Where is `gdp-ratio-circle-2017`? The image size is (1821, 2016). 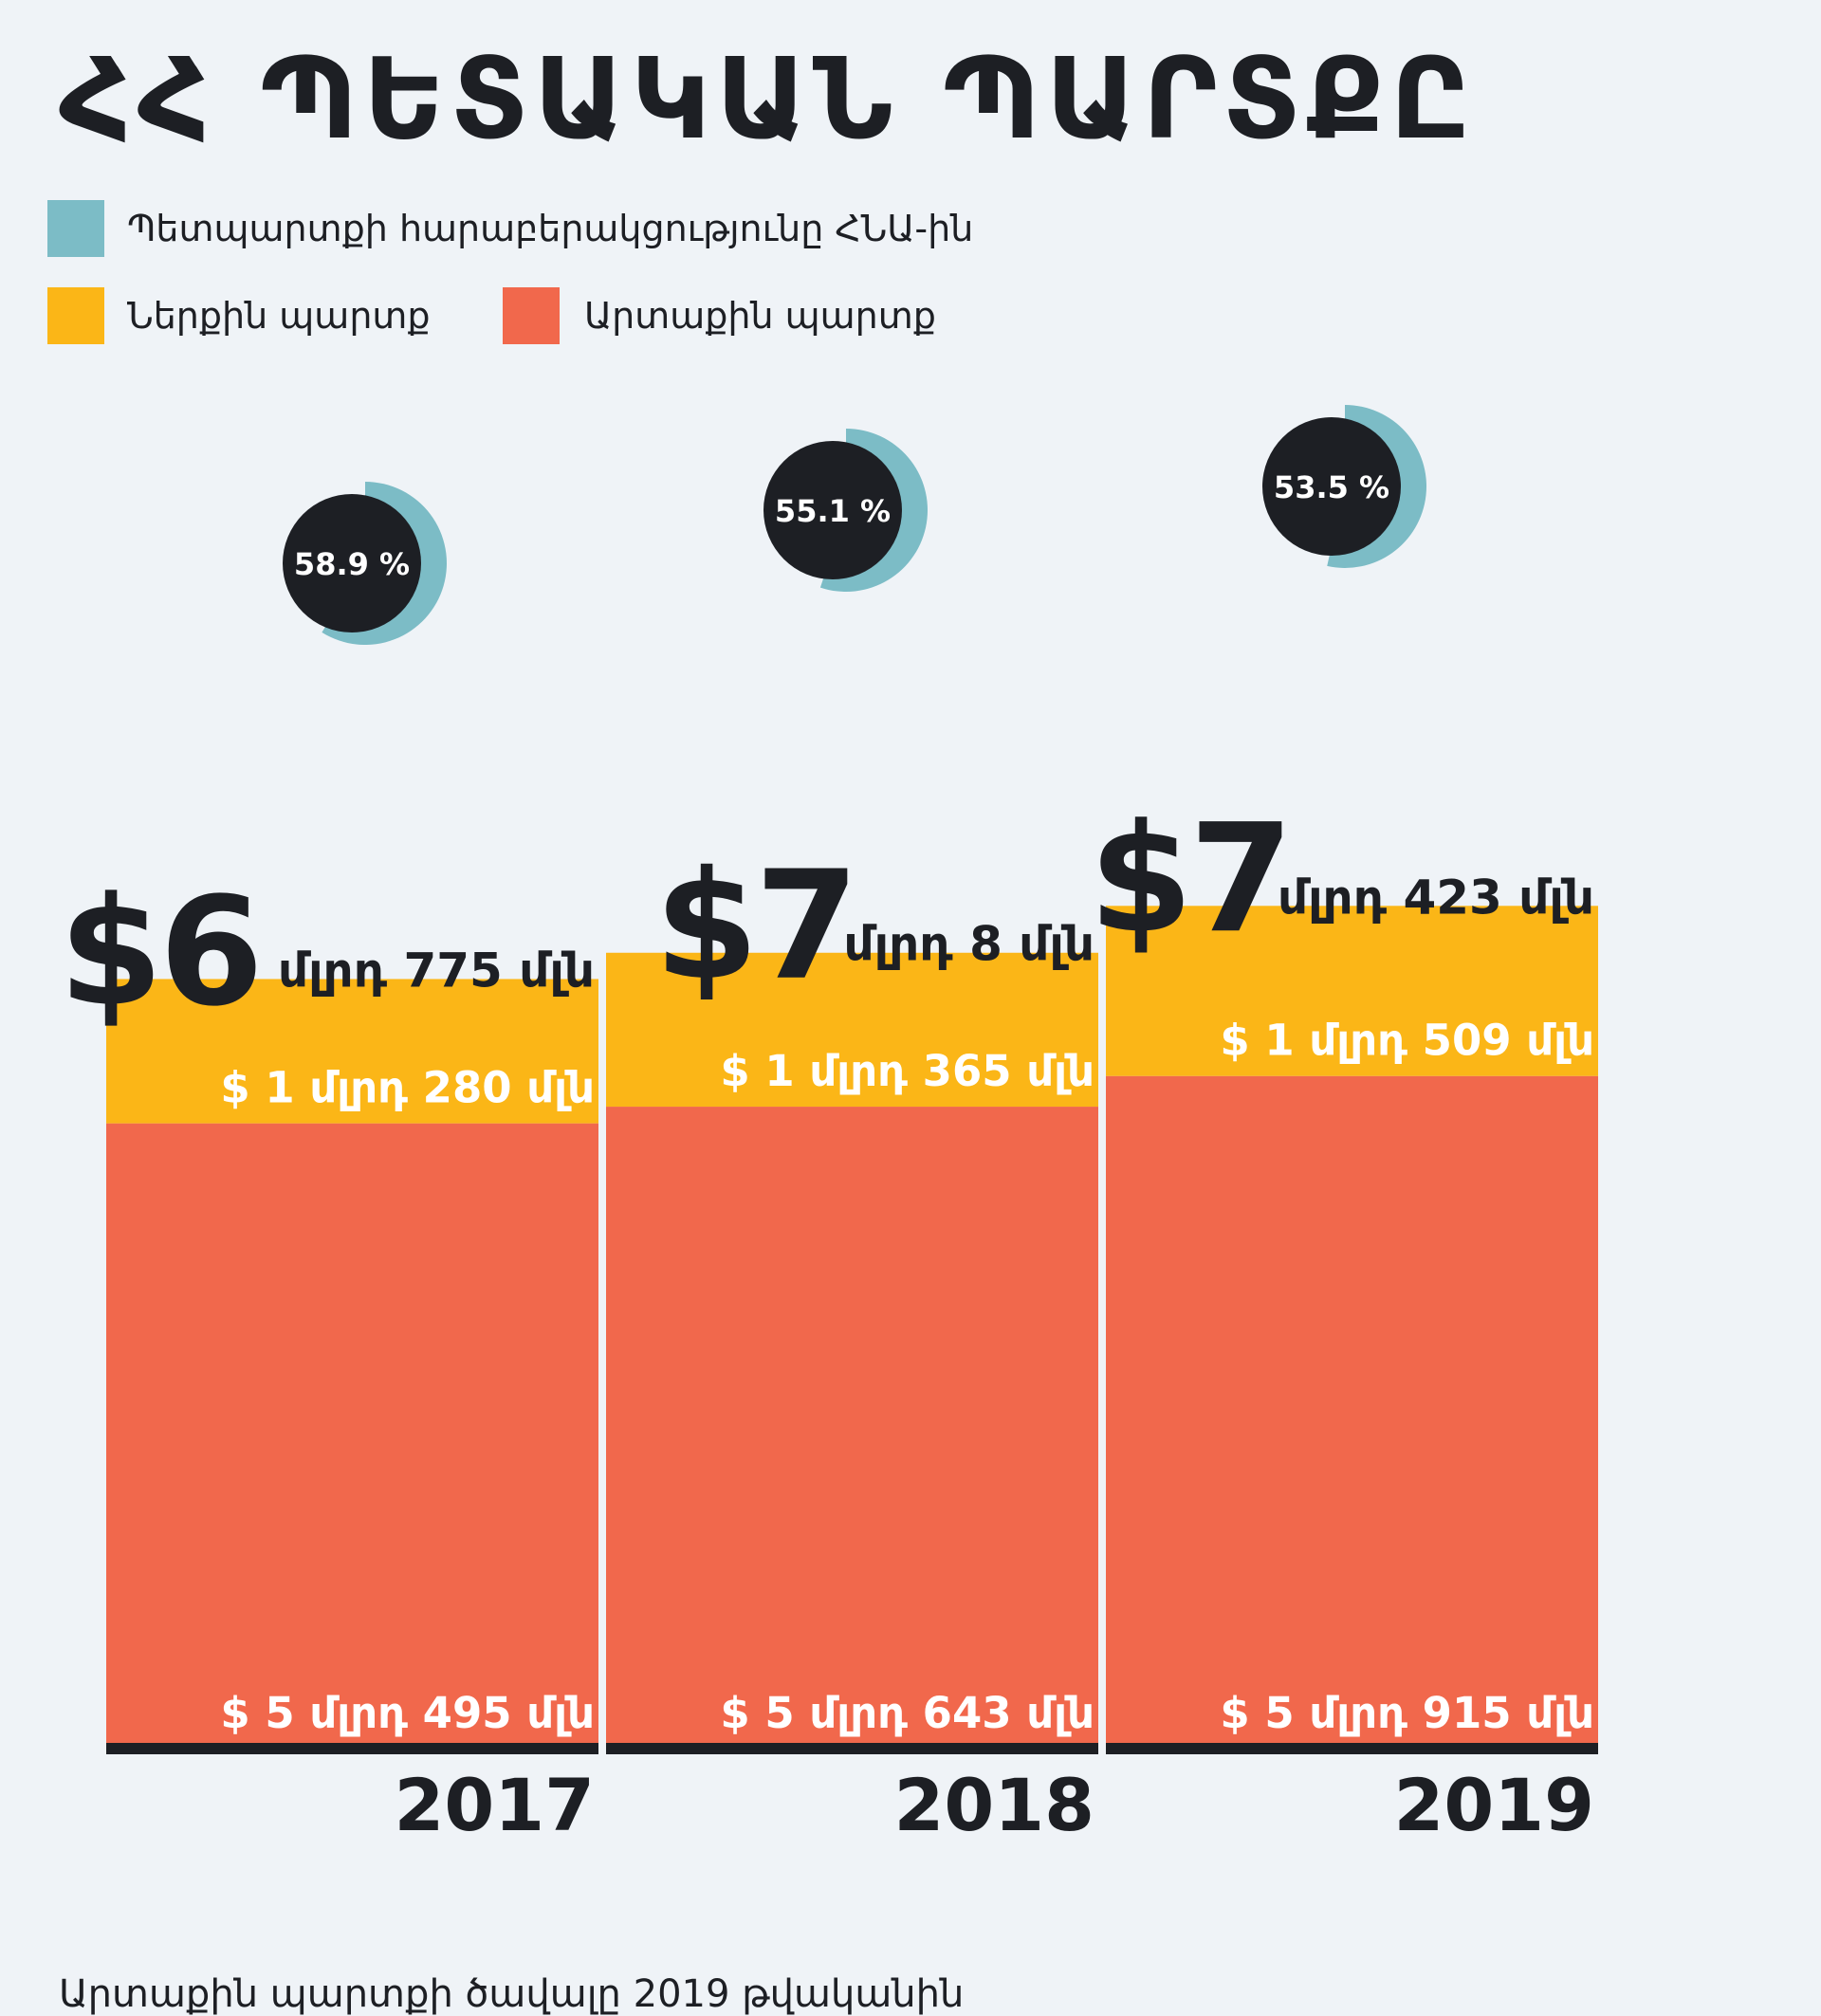 gdp-ratio-circle-2017 is located at coordinates (352, 563).